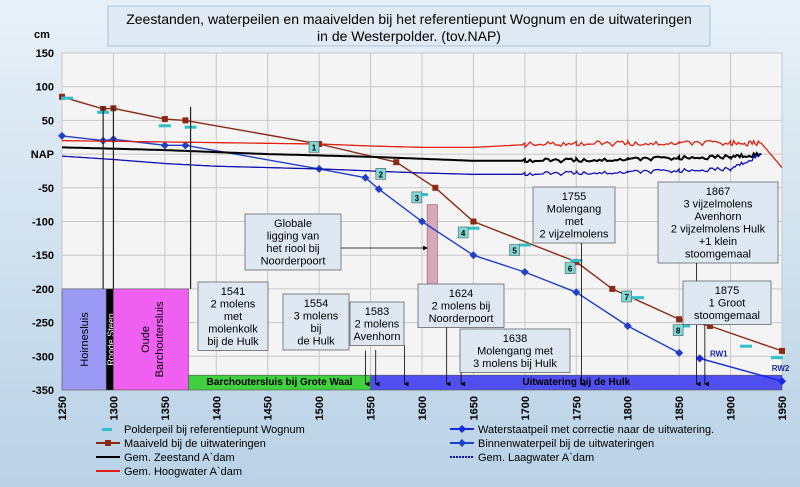 The height and width of the screenshot is (487, 800). I want to click on x-tick-label: 1800, so click(629, 408).